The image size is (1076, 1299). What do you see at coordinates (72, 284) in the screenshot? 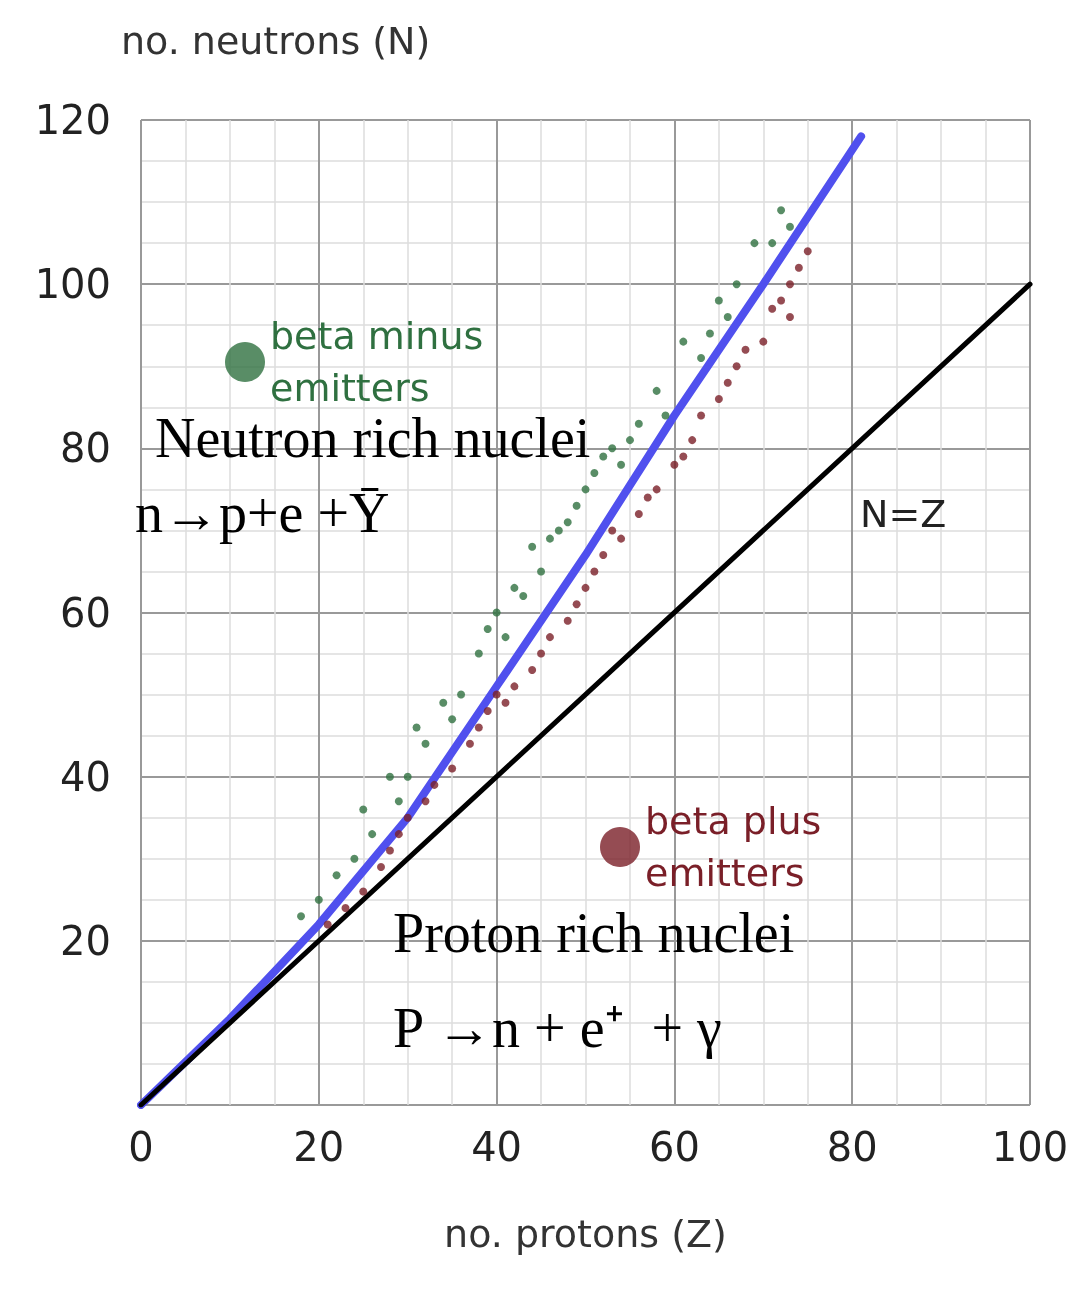
I see `y-tick-label: 100` at bounding box center [72, 284].